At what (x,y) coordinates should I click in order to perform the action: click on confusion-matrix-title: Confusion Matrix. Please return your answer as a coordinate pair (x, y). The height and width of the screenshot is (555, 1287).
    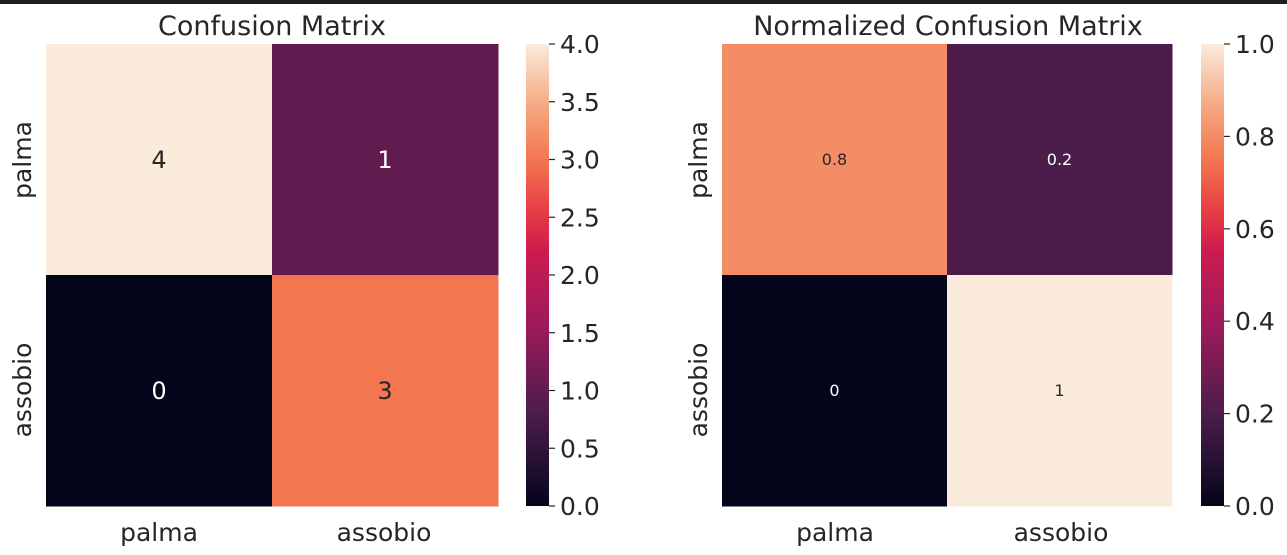
    Looking at the image, I should click on (272, 26).